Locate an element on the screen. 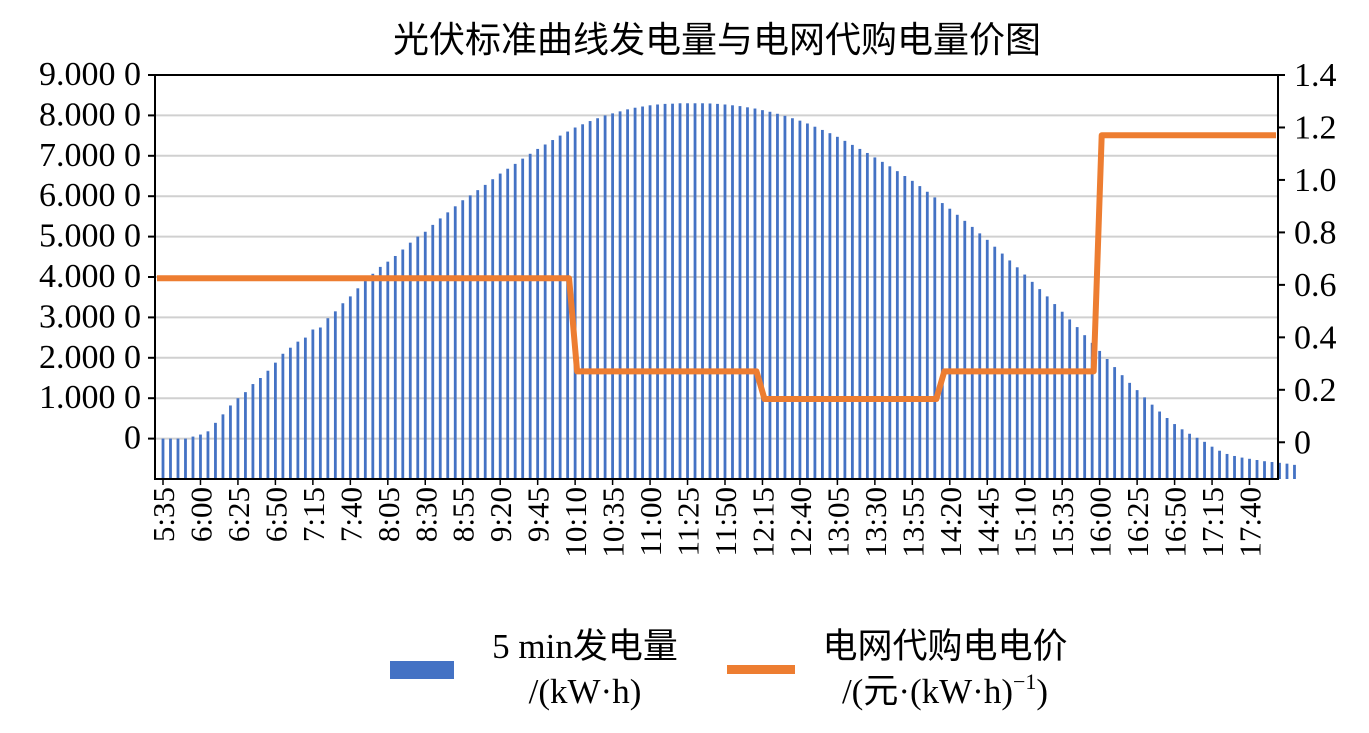 Image resolution: width=1369 pixels, height=733 pixels. x-tick-label: 13:05 is located at coordinates (837, 522).